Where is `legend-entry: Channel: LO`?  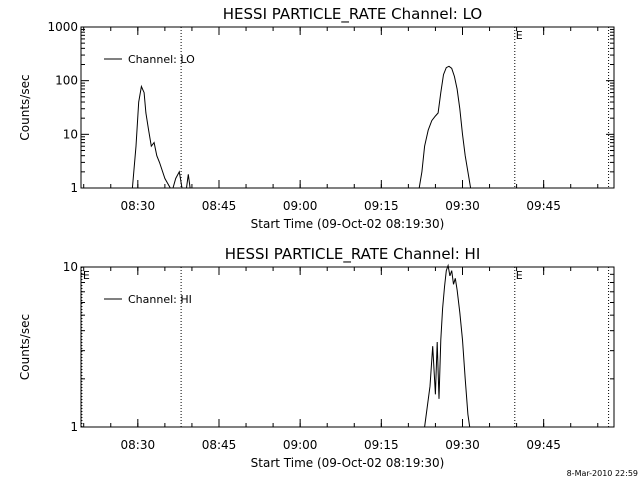 legend-entry: Channel: LO is located at coordinates (161, 59).